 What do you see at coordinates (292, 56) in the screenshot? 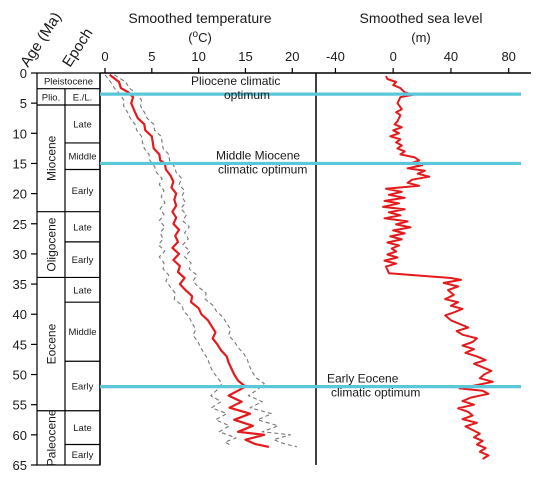
I see `temperature-x-tick-label: 20` at bounding box center [292, 56].